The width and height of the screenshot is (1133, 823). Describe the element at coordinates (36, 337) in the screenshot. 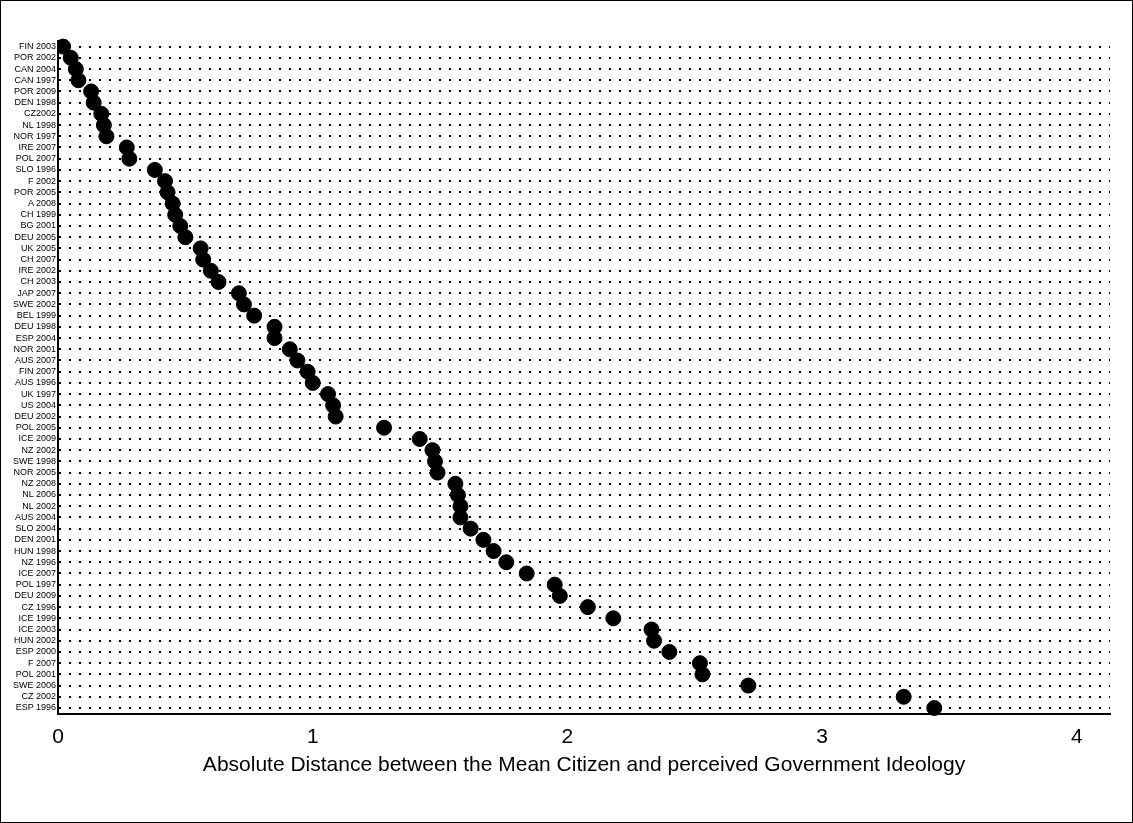

I see `y-tick-label: ESP 2004` at that location.